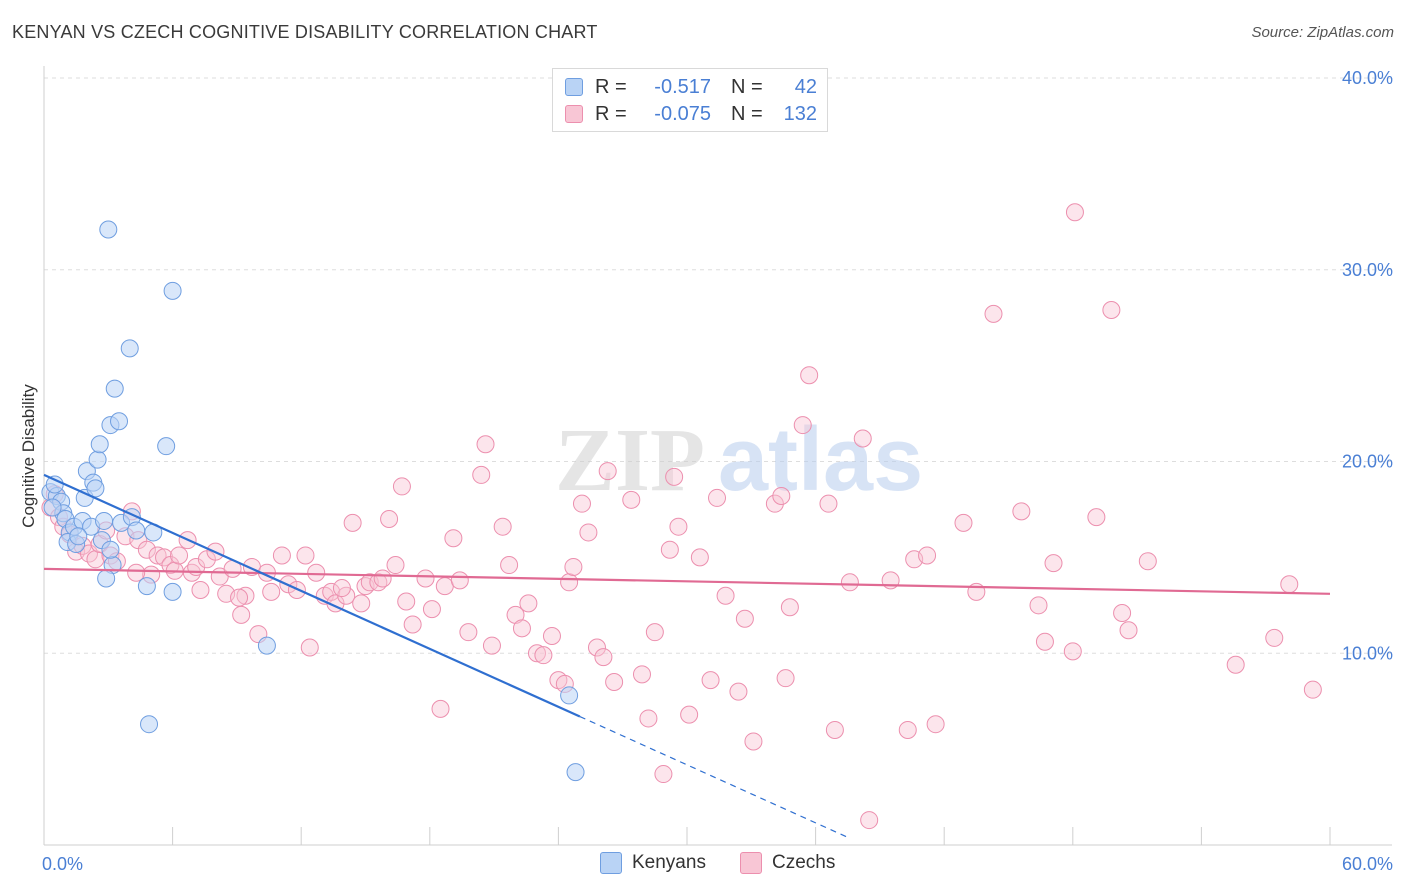 Image resolution: width=1406 pixels, height=892 pixels. Describe the element at coordinates (687, 581) in the screenshot. I see `czech-trend-line` at that location.